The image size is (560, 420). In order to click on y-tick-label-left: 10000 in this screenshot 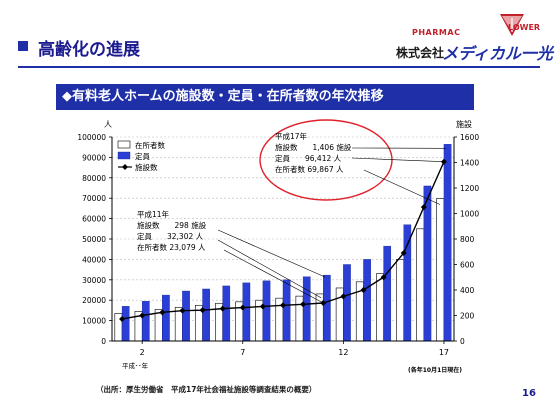, I will do `click(94, 321)`.